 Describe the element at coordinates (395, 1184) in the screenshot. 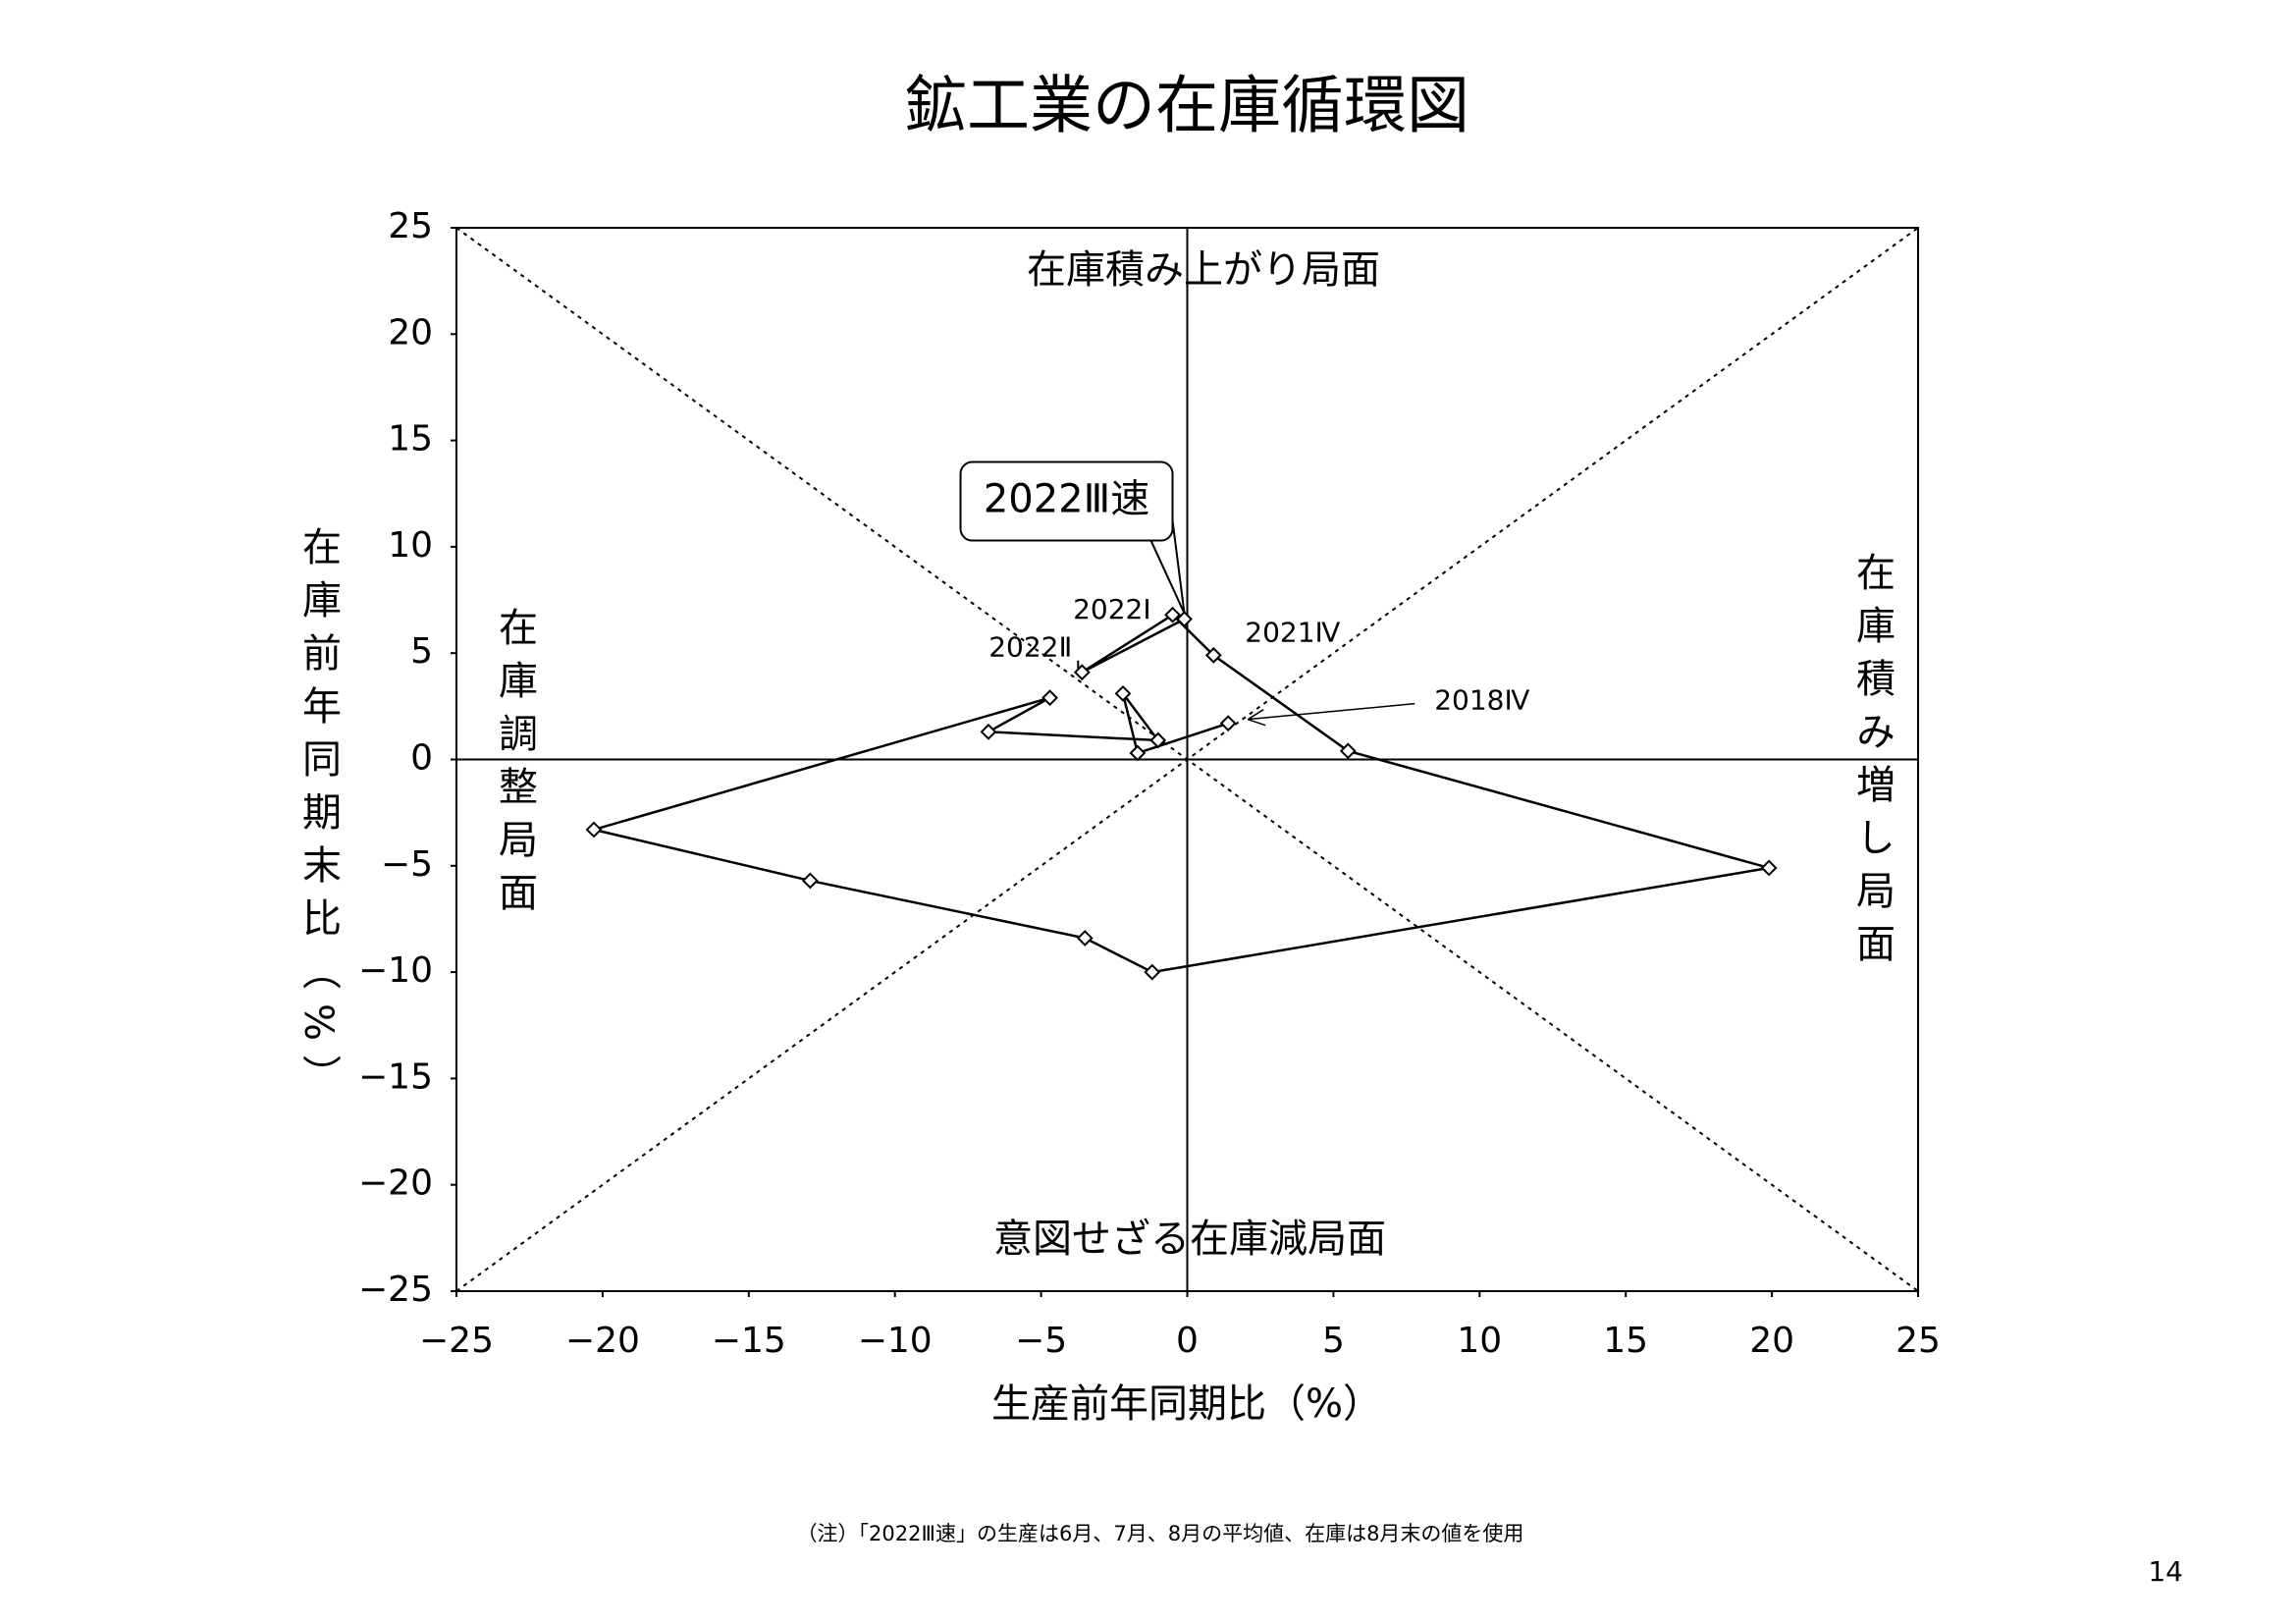

I see `y-tick-label: −20` at that location.